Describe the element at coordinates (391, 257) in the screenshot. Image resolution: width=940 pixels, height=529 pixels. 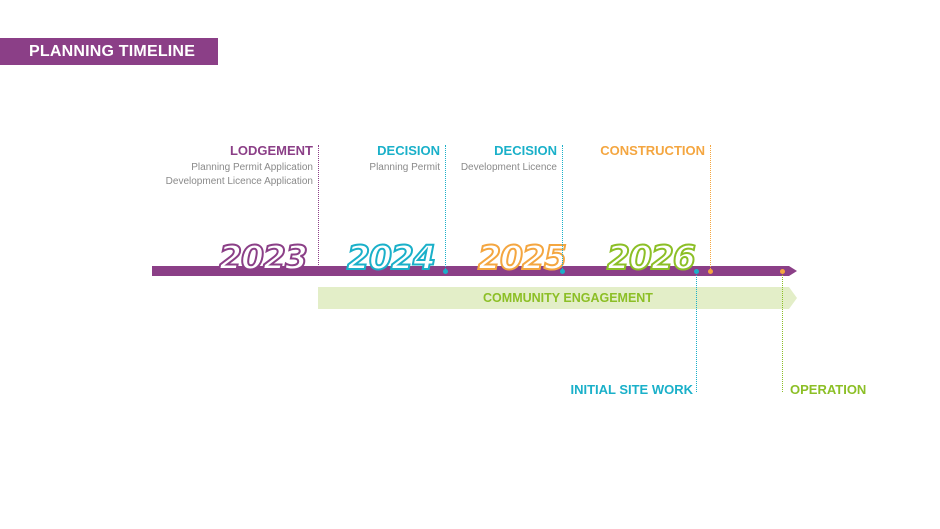
I see `year-2024: 2024` at that location.